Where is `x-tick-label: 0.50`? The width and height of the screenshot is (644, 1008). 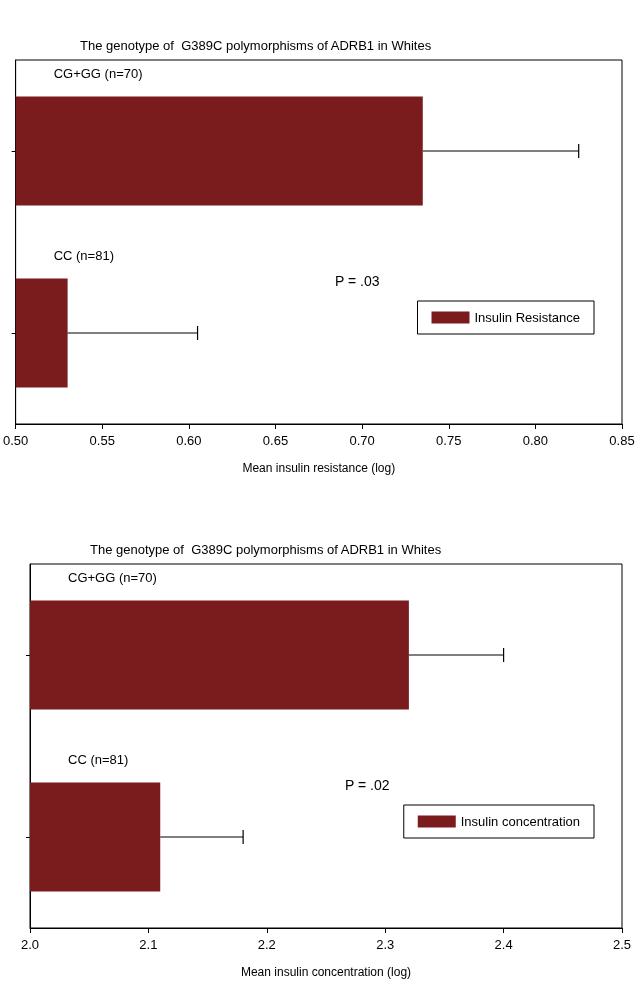
x-tick-label: 0.50 is located at coordinates (15, 440).